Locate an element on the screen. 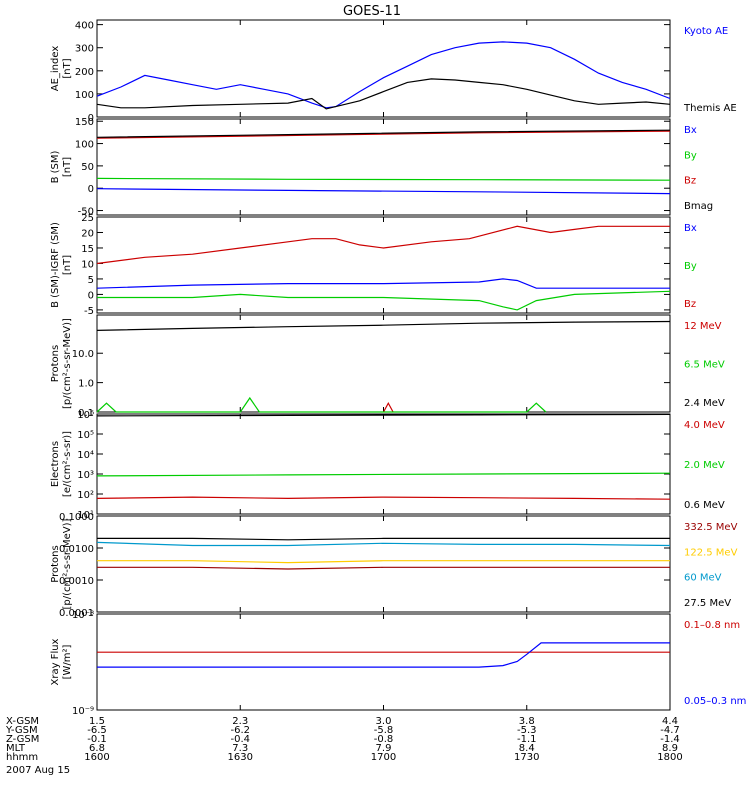 The image size is (750, 804). xaxis-tick-value: 1730 is located at coordinates (526, 757).